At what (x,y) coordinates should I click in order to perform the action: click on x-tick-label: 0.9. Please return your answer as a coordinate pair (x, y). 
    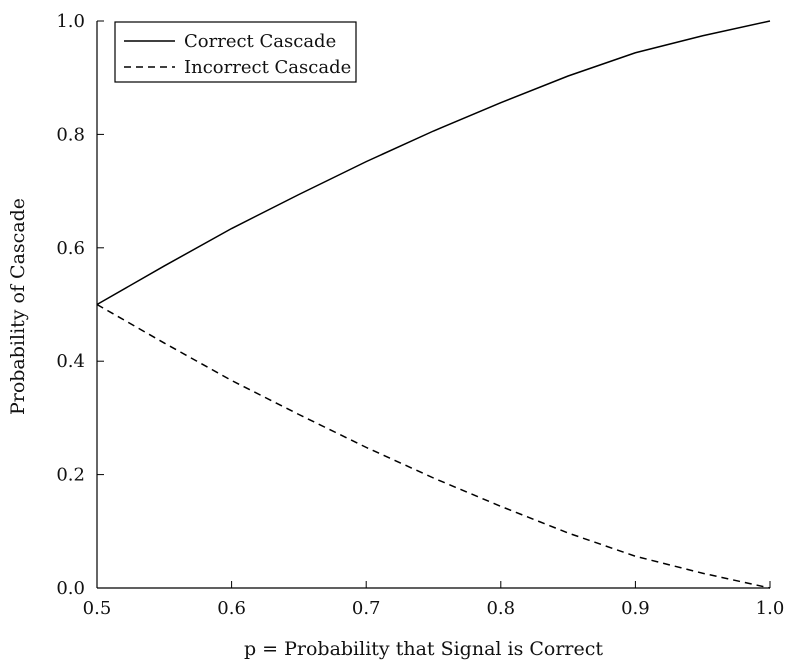
    Looking at the image, I should click on (635, 608).